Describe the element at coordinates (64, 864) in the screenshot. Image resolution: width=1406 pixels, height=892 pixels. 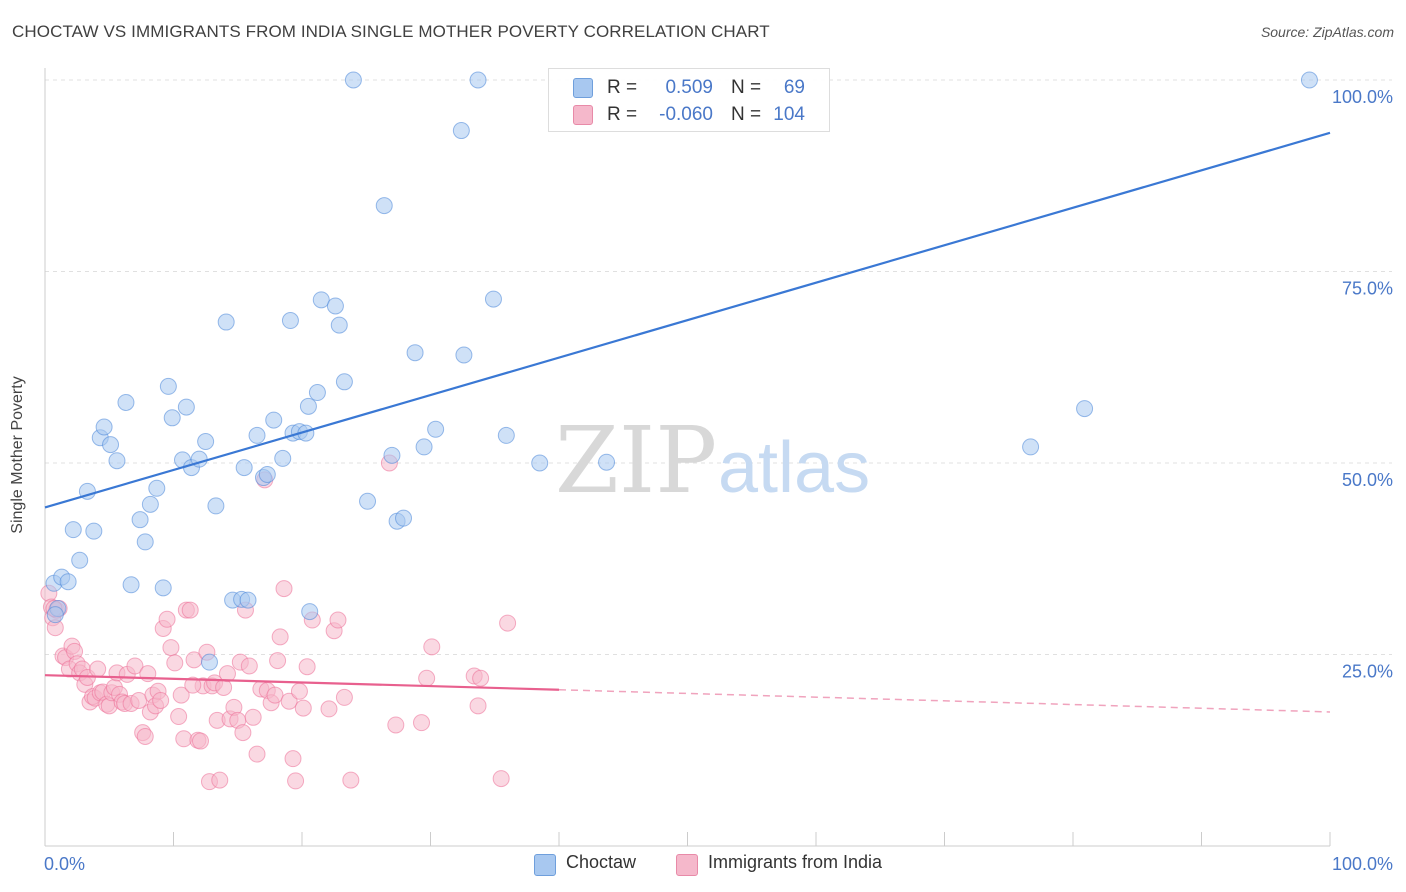
I see `x-tick-label: 0.0%` at that location.